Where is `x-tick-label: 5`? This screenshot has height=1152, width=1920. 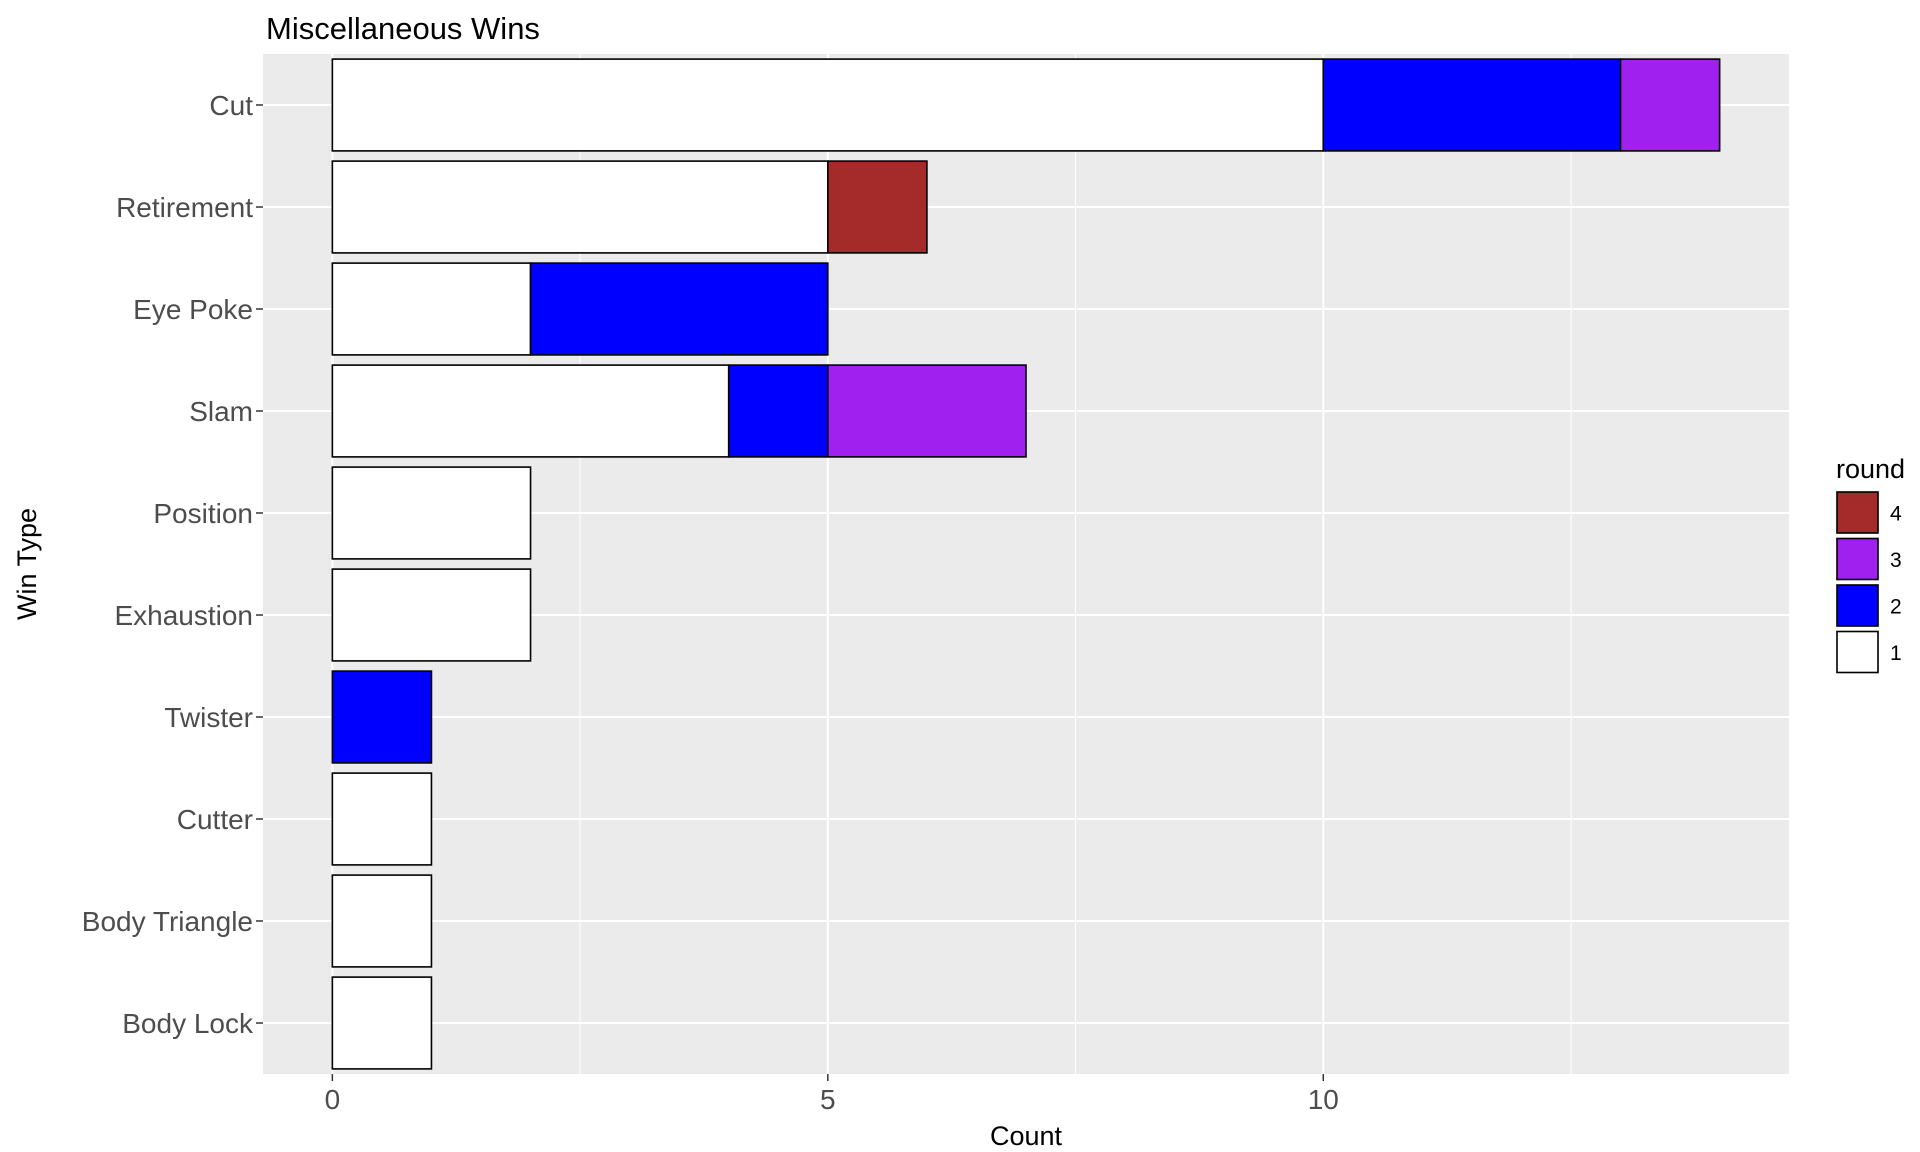
x-tick-label: 5 is located at coordinates (828, 1099).